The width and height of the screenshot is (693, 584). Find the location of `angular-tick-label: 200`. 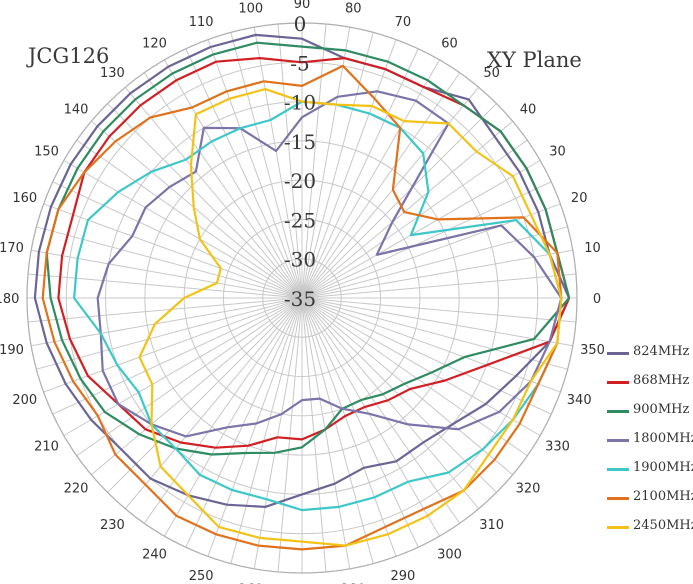

angular-tick-label: 200 is located at coordinates (24, 400).